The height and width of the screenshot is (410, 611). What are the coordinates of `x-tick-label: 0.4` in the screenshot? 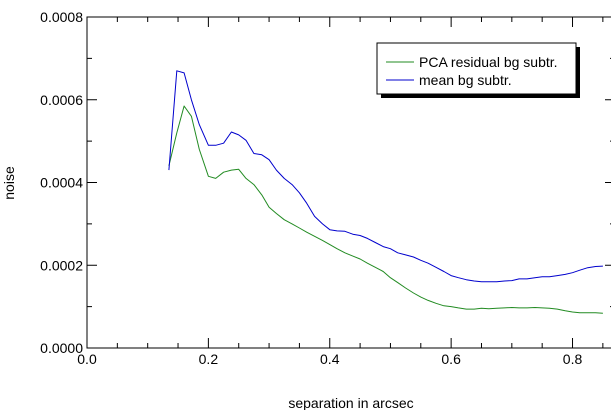 It's located at (330, 359).